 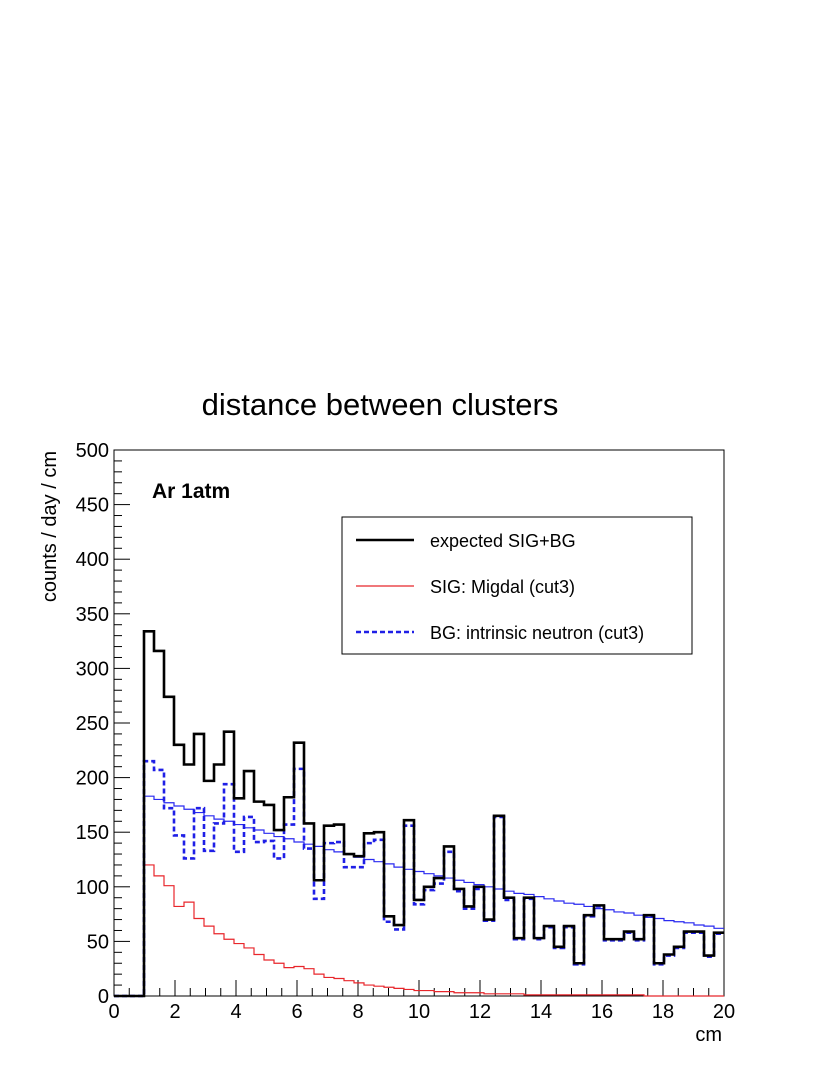 What do you see at coordinates (419, 1012) in the screenshot?
I see `x-tick-label: 10` at bounding box center [419, 1012].